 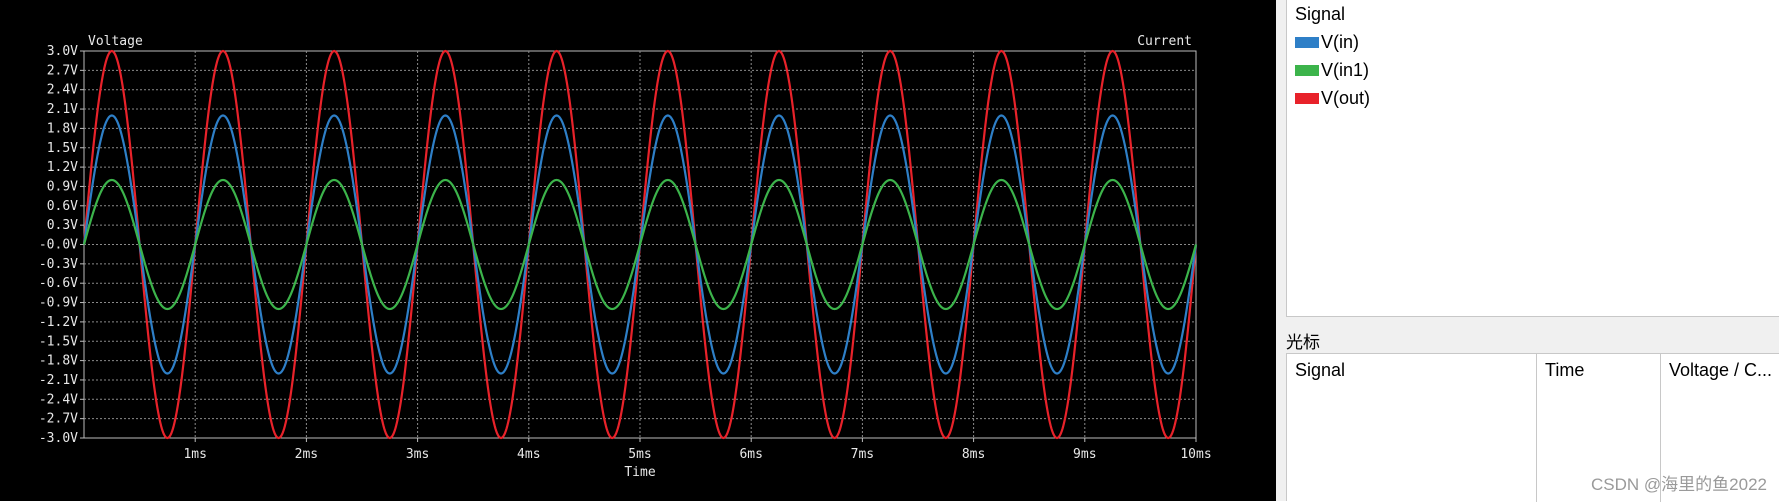 I want to click on x-tick-label: 7ms, so click(x=862, y=454).